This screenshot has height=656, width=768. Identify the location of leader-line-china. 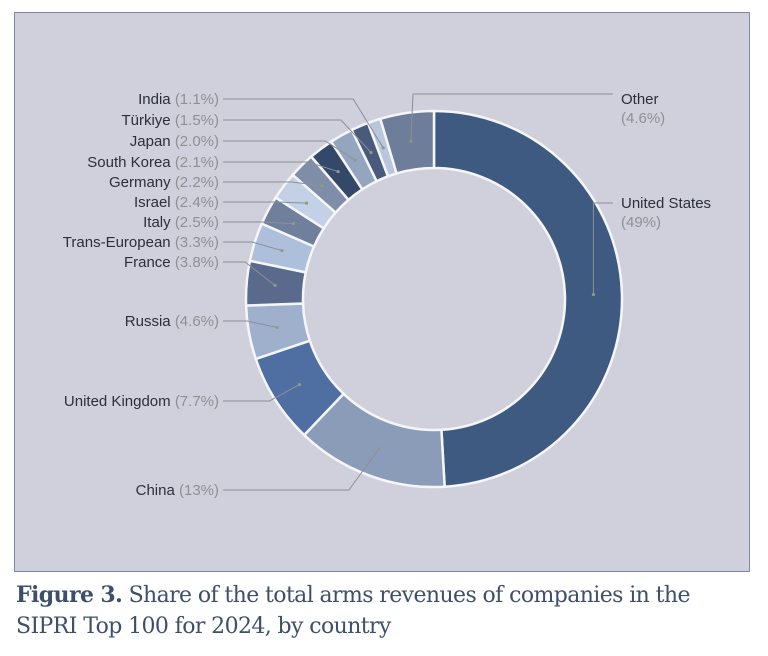
(301, 469).